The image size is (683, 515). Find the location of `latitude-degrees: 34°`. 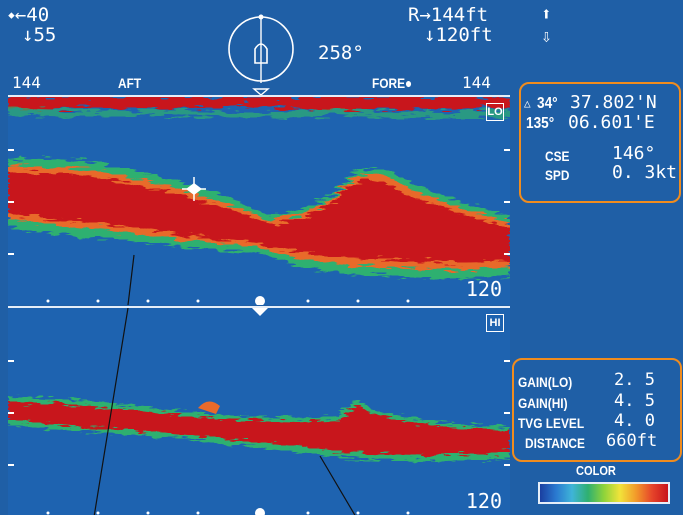

latitude-degrees: 34° is located at coordinates (547, 103).